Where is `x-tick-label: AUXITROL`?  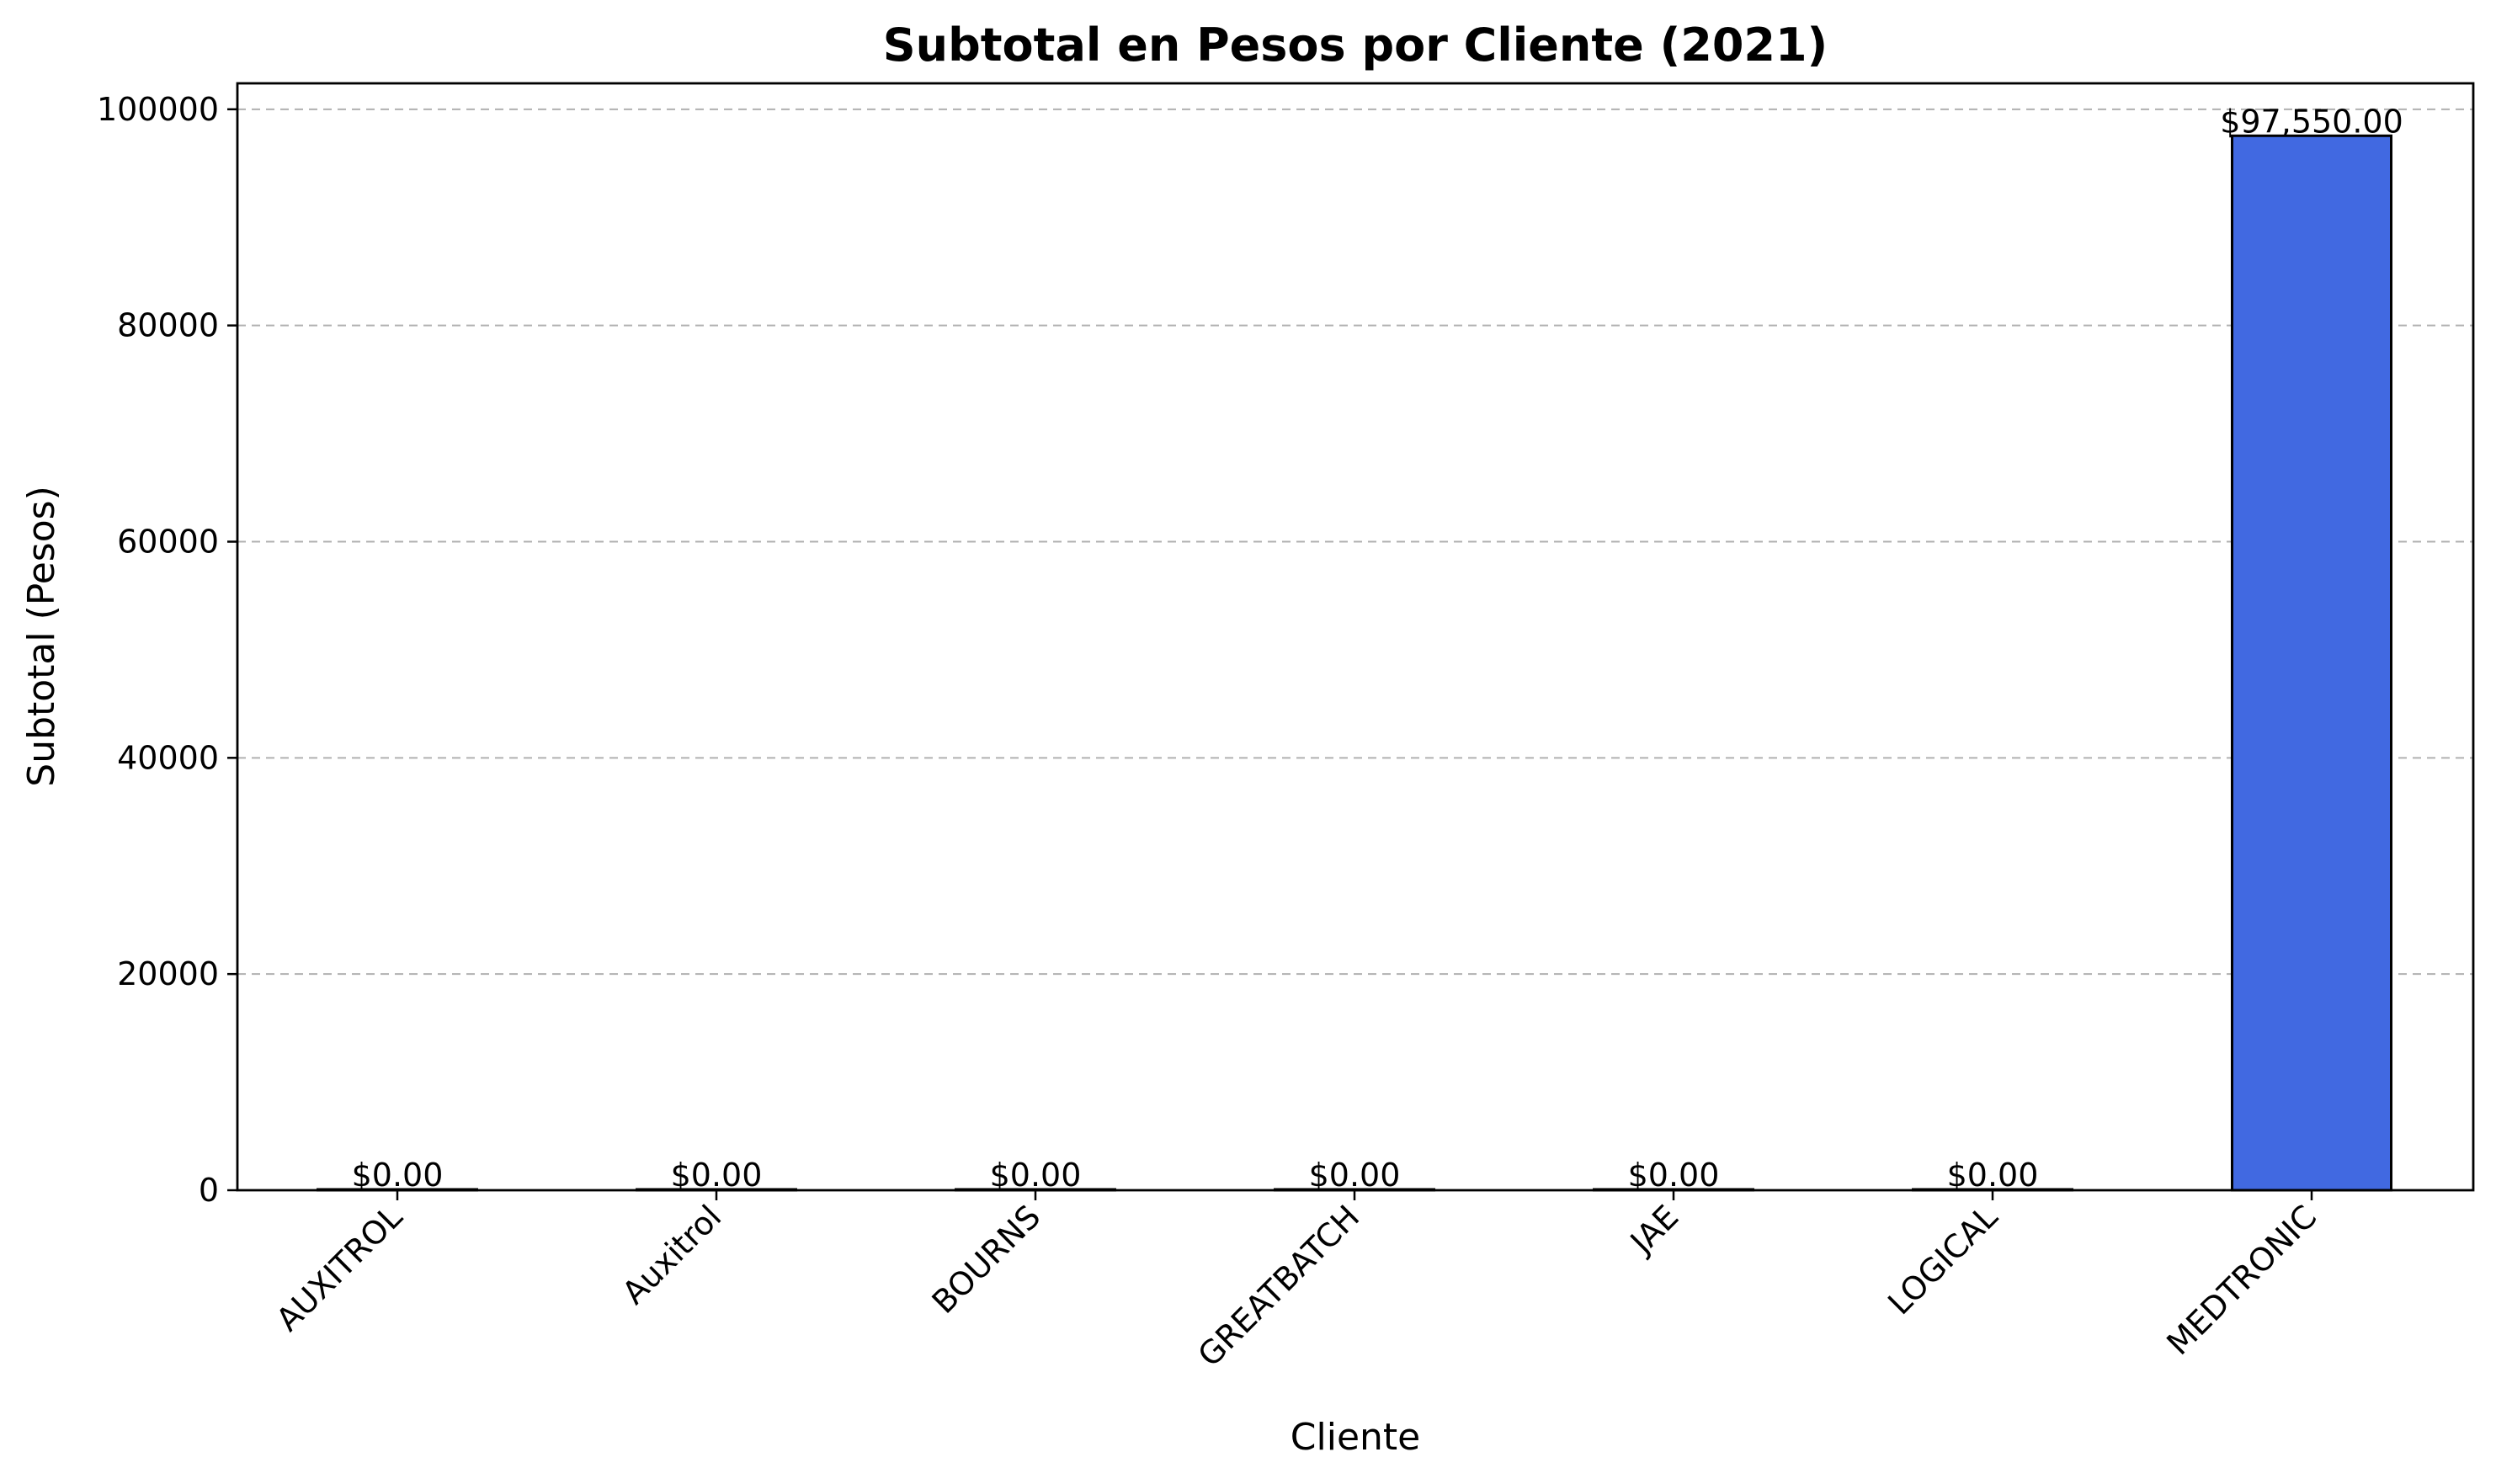 x-tick-label: AUXITROL is located at coordinates (339, 1268).